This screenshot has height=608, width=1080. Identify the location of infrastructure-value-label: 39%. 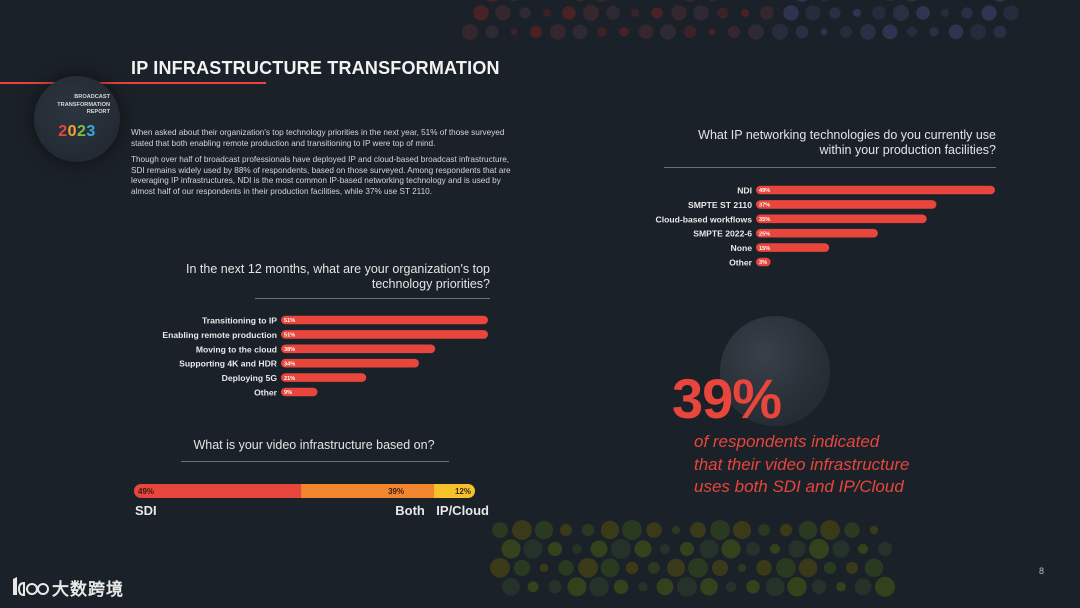
(396, 491).